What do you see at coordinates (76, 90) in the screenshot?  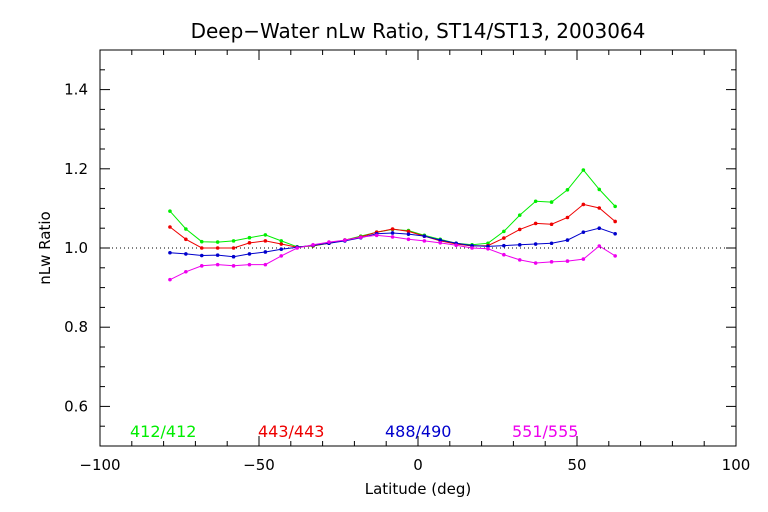 I see `y-tick-label: 1.4` at bounding box center [76, 90].